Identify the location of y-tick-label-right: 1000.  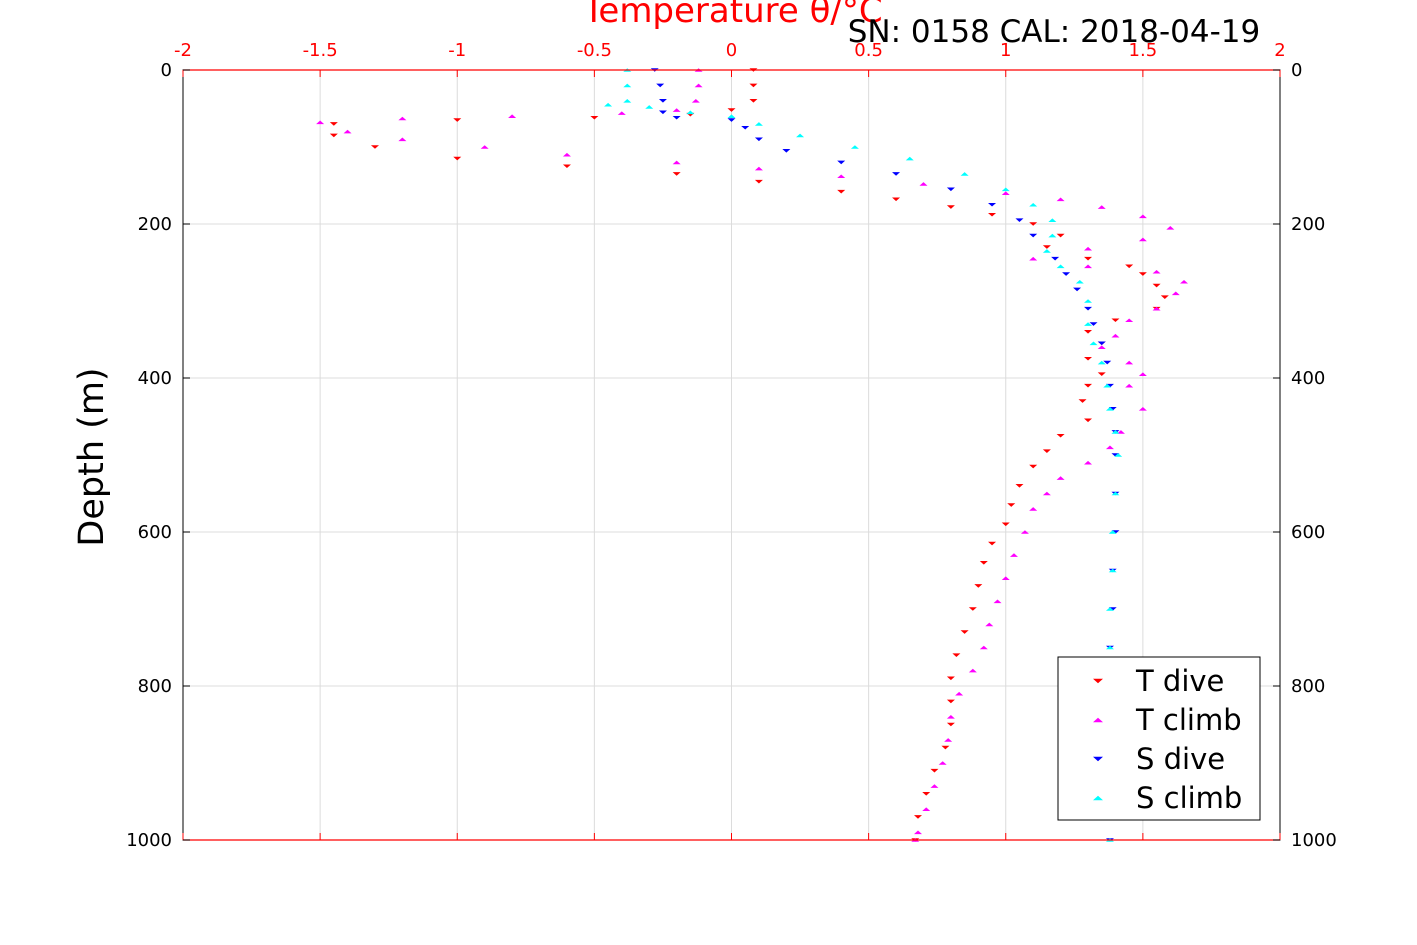
(1314, 840).